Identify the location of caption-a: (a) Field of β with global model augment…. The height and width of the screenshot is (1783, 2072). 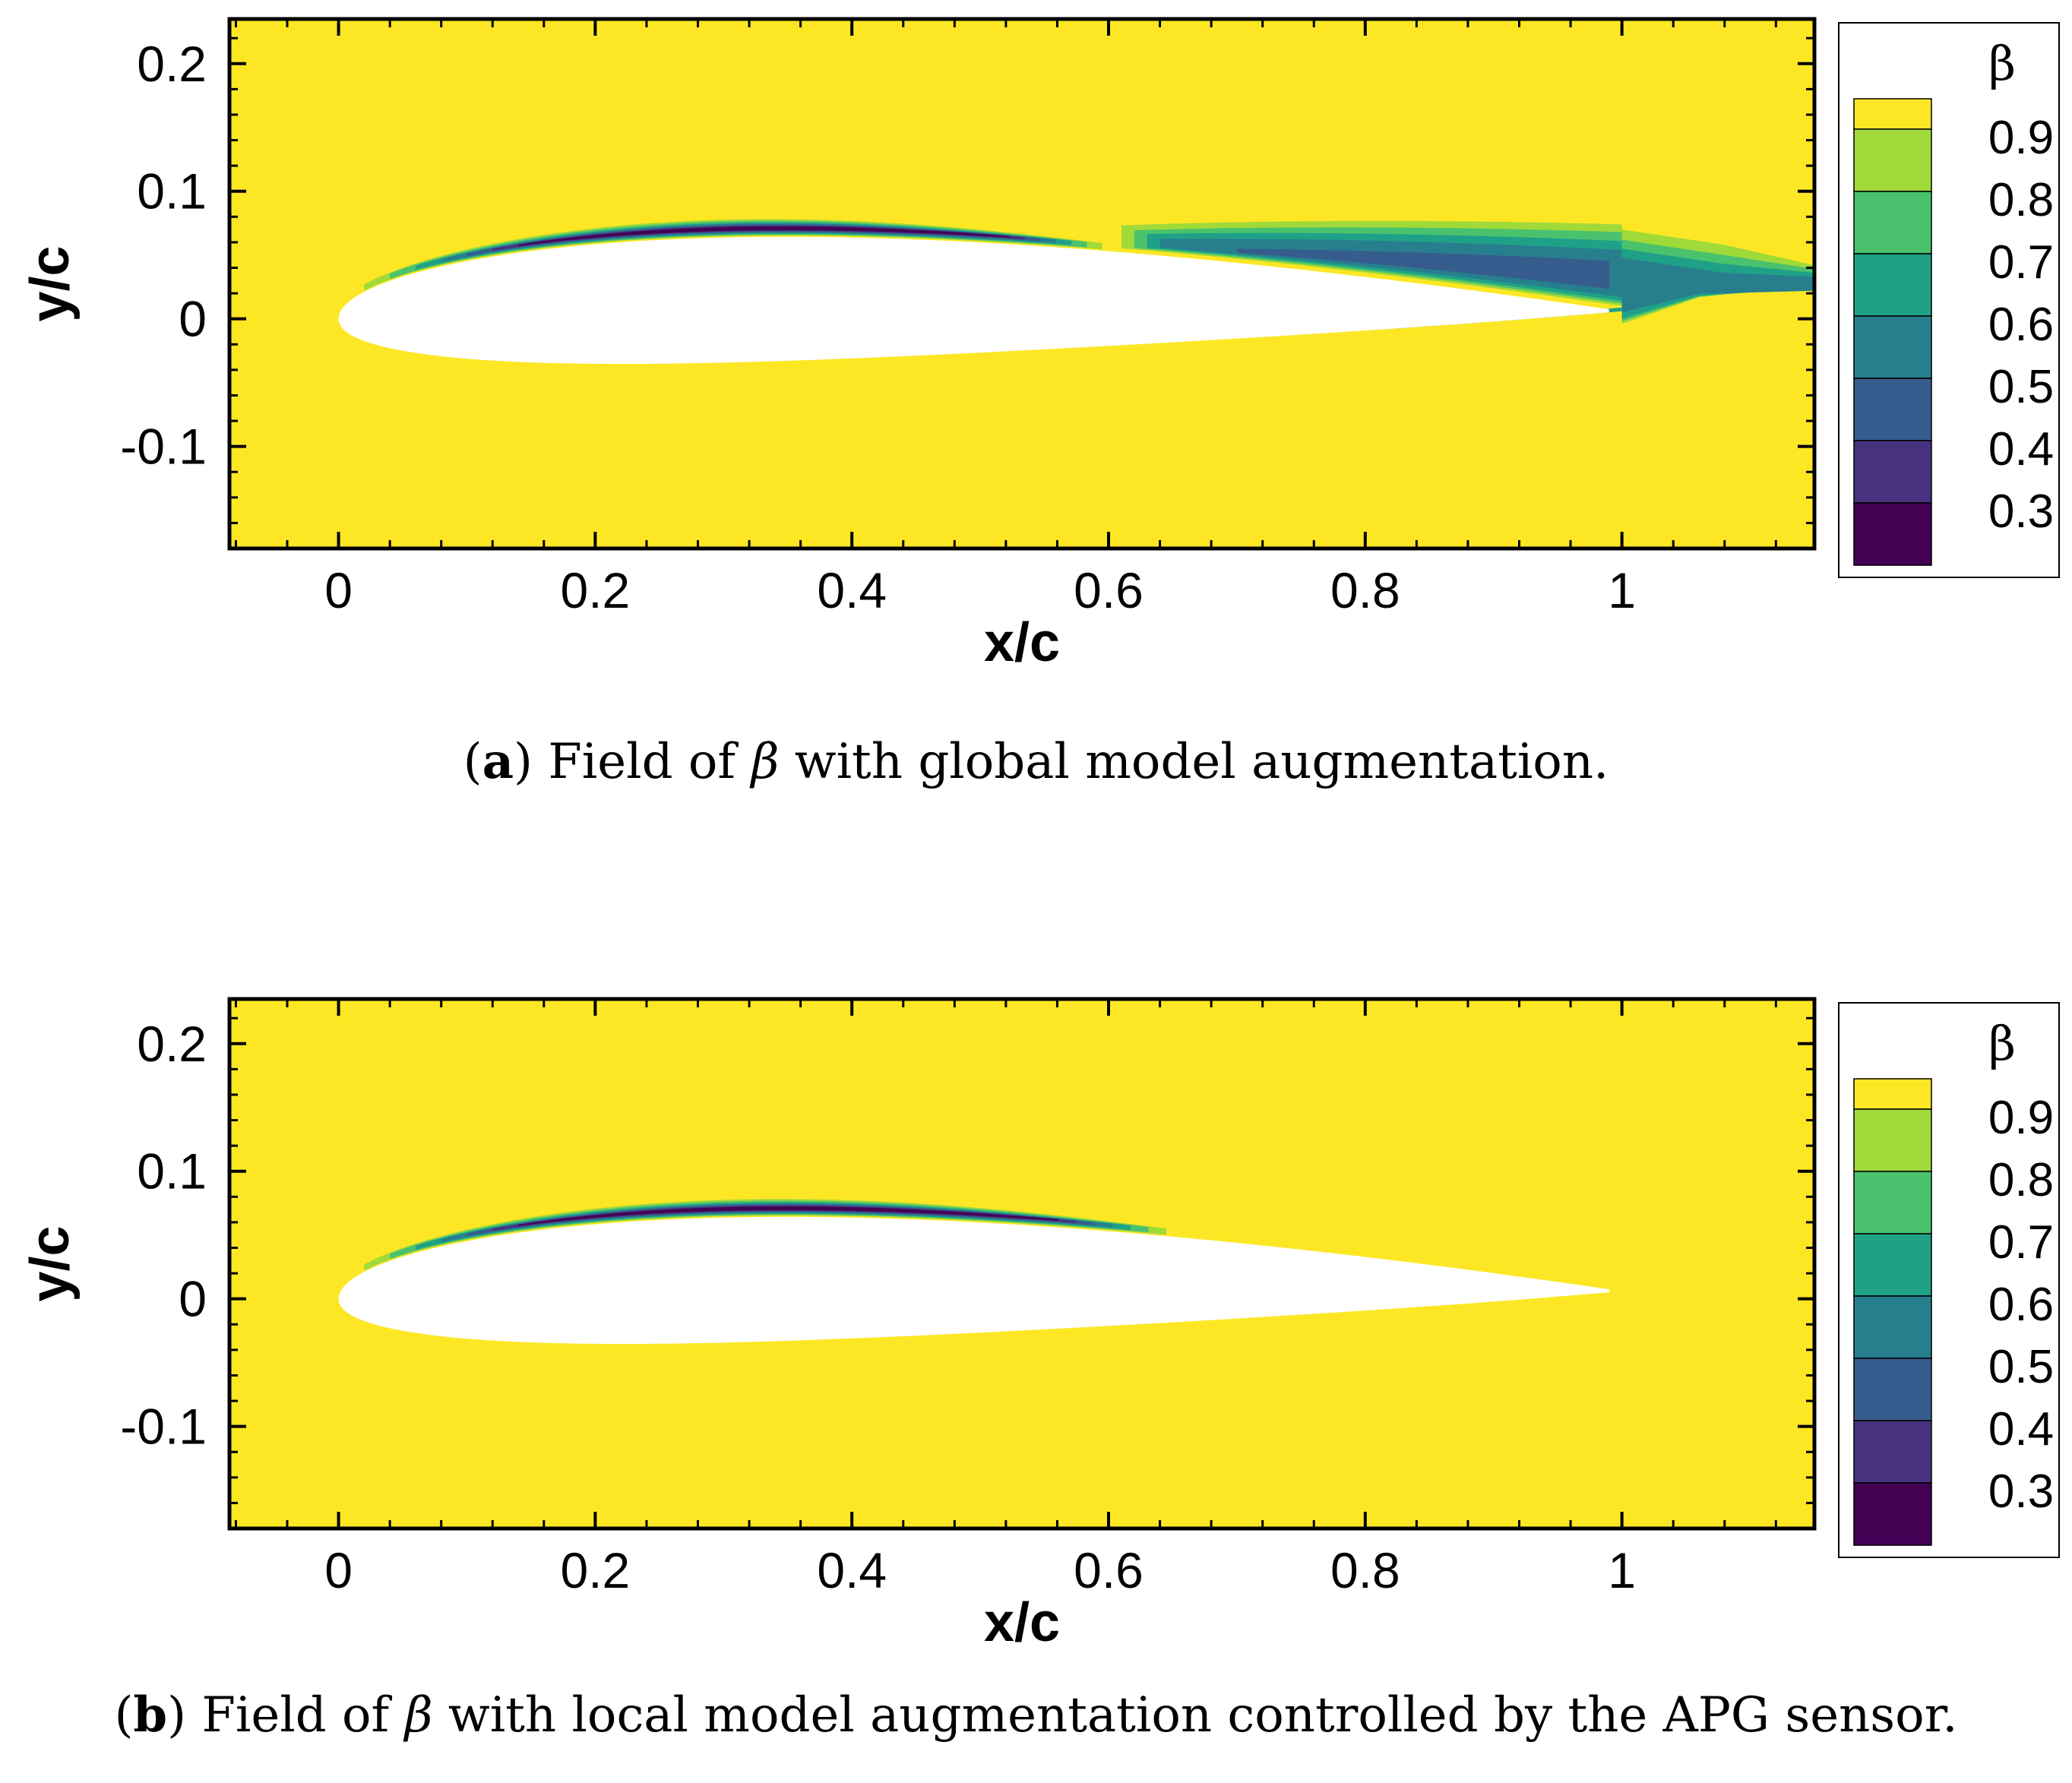
(1036, 761).